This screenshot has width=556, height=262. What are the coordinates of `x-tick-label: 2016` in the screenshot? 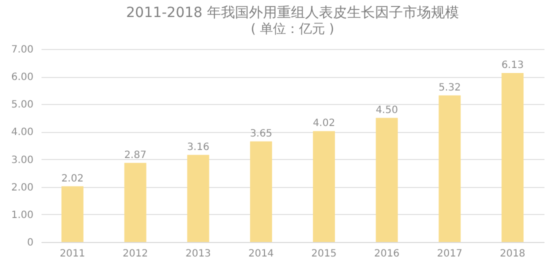 It's located at (387, 254).